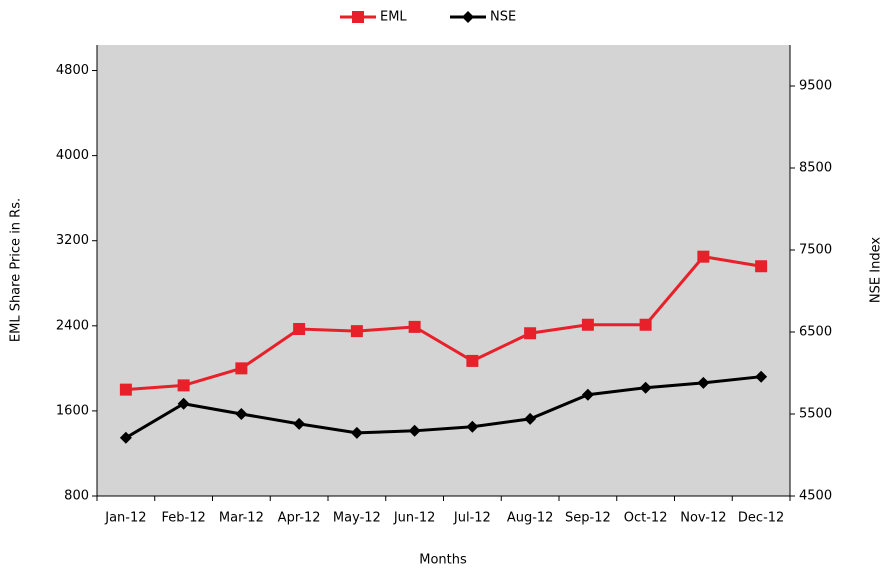 The width and height of the screenshot is (888, 570). Describe the element at coordinates (76, 496) in the screenshot. I see `y-tick-label: 800` at that location.